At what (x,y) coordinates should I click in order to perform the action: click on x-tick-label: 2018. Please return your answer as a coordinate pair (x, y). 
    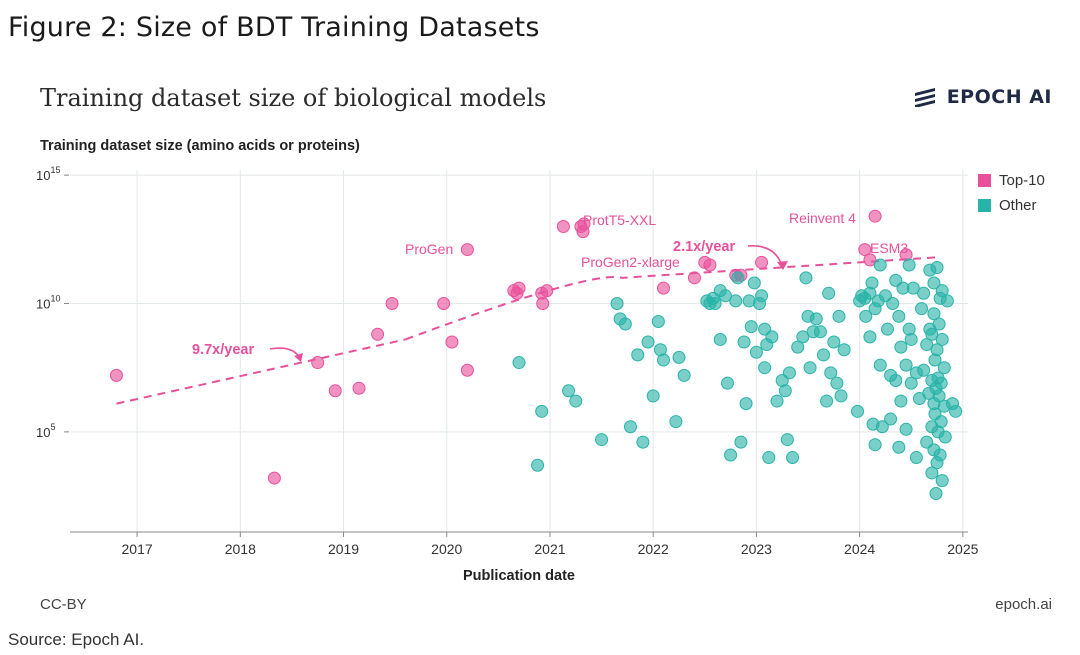
    Looking at the image, I should click on (240, 549).